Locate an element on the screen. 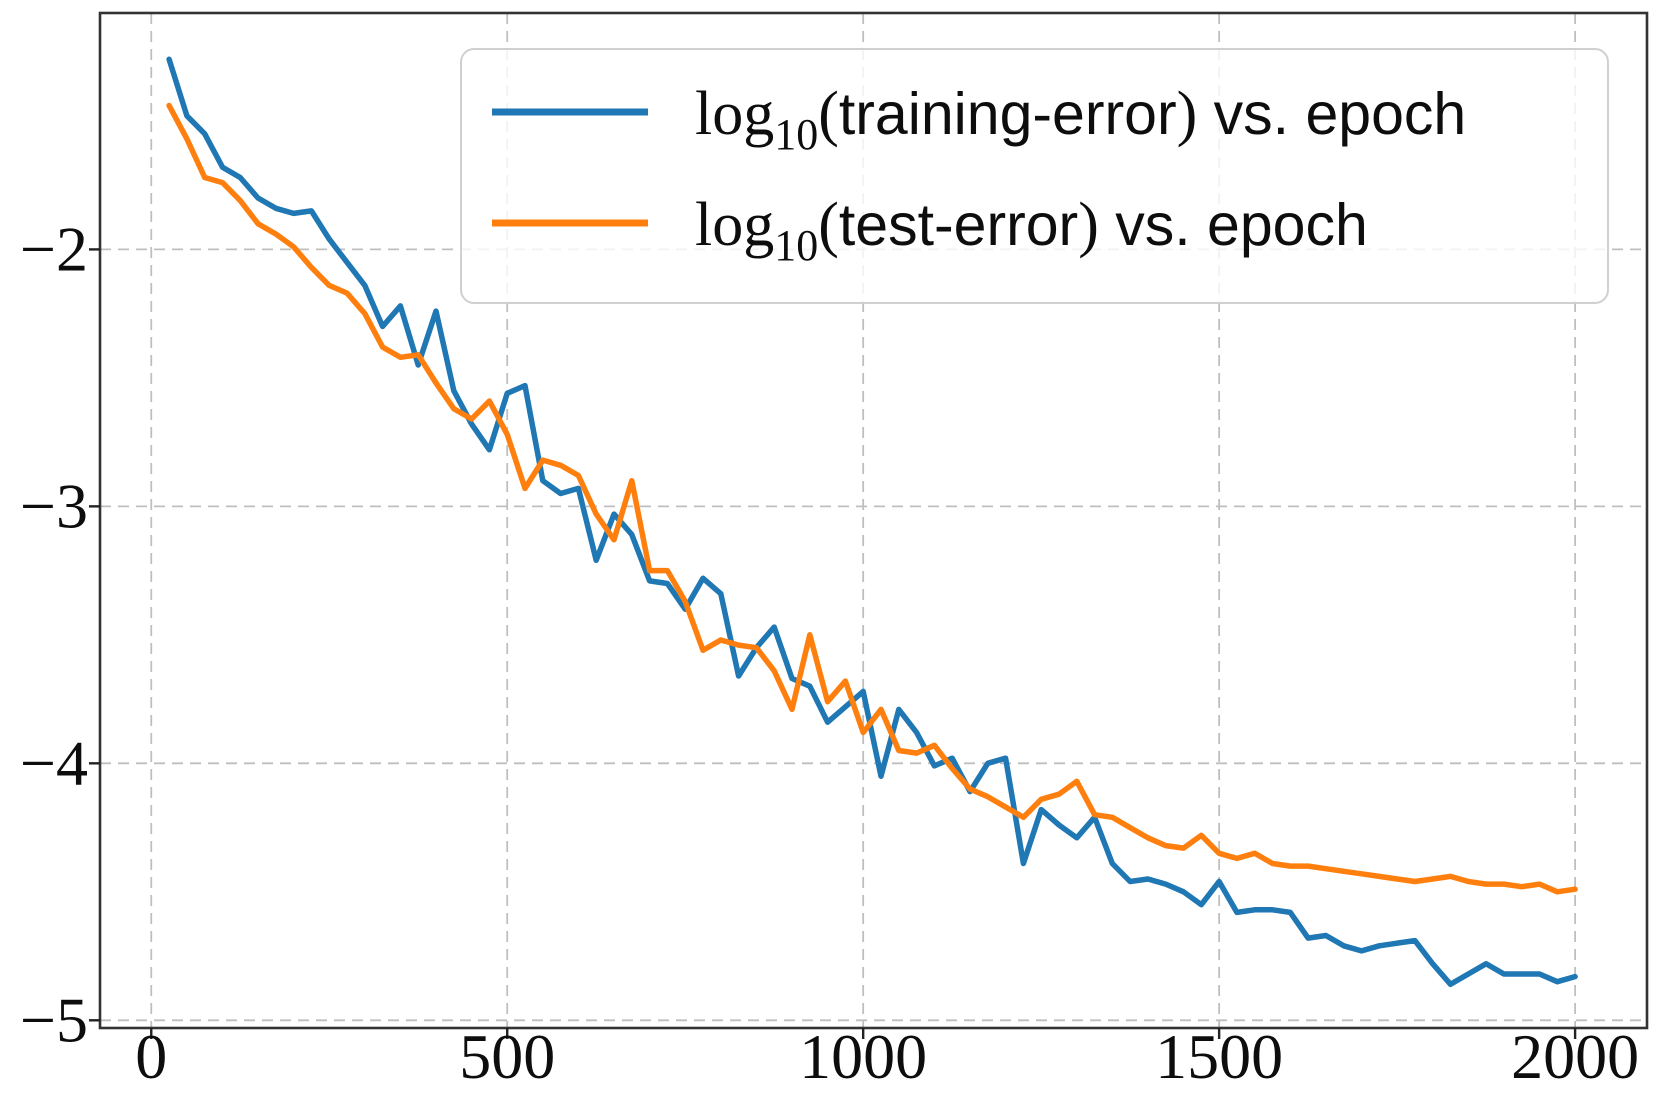 This screenshot has width=1658, height=1106. x-tick-label-1500: 1500 is located at coordinates (1219, 1056).